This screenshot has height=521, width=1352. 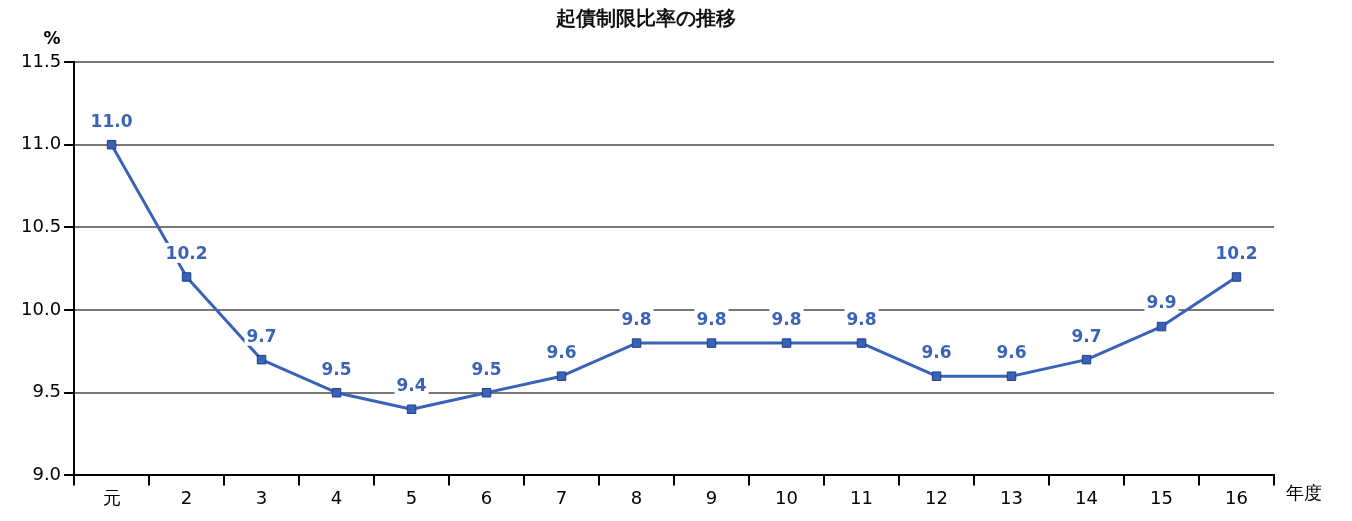 What do you see at coordinates (41, 226) in the screenshot?
I see `y-tick-label: 10.5` at bounding box center [41, 226].